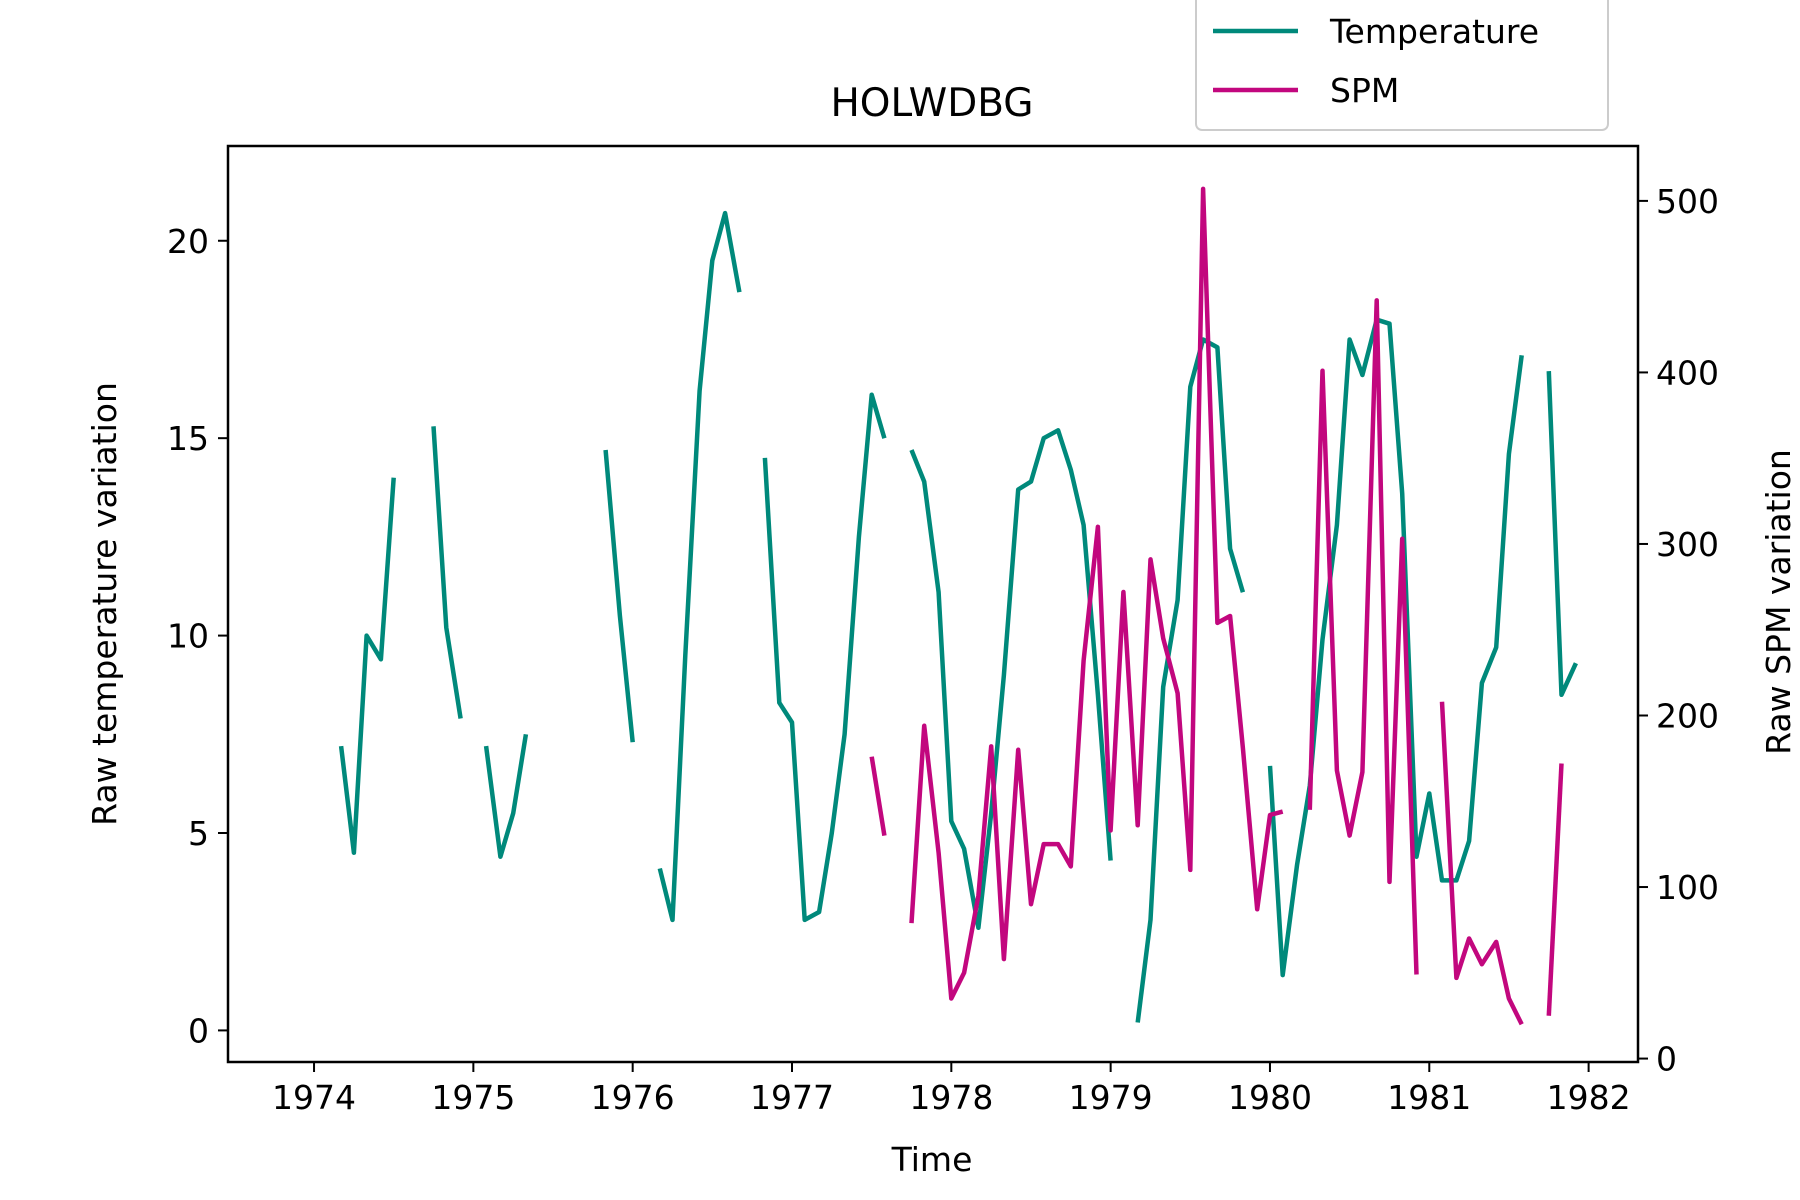 The width and height of the screenshot is (1800, 1200). I want to click on y-left-tick-label: 5, so click(198, 833).